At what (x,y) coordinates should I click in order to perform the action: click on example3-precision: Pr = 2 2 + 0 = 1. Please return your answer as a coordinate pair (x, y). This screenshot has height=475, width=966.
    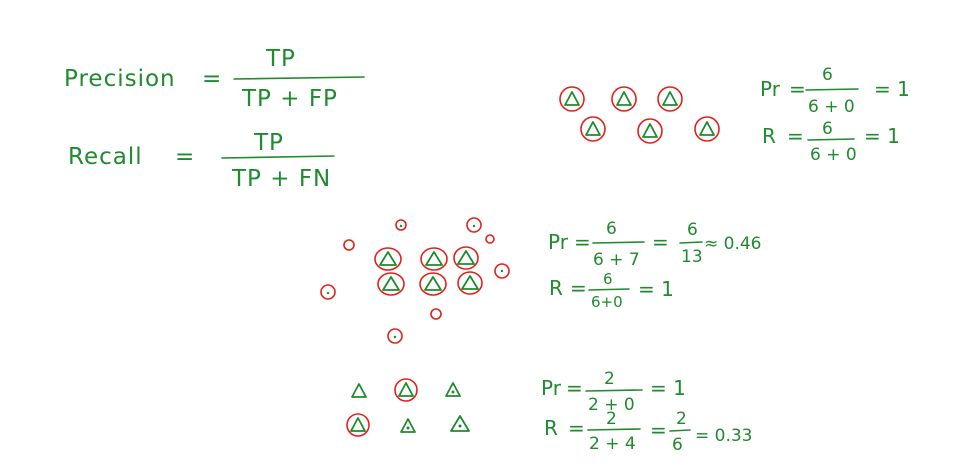
    Looking at the image, I should click on (613, 392).